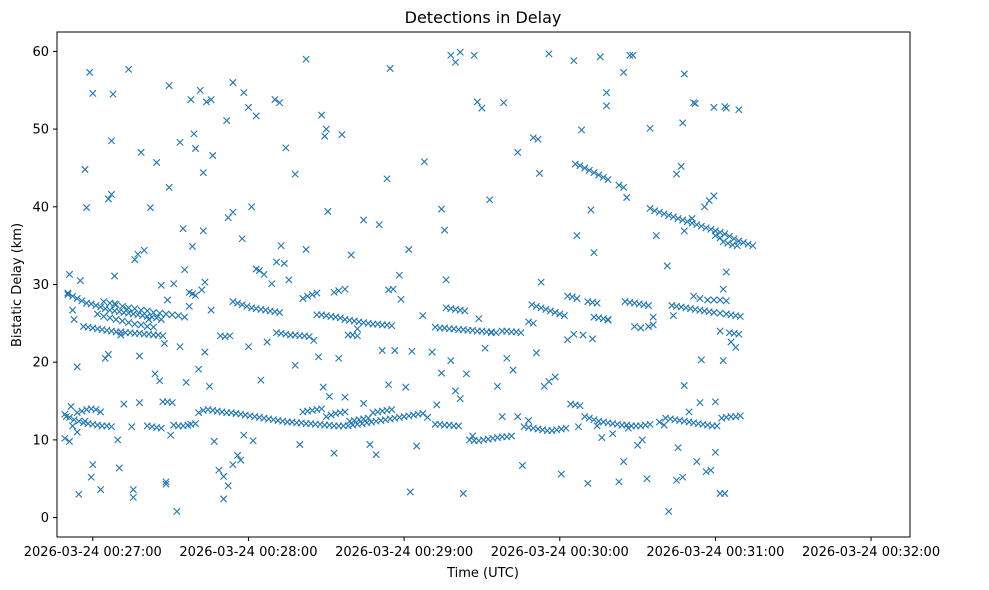  I want to click on y-tick-label: 60, so click(40, 52).